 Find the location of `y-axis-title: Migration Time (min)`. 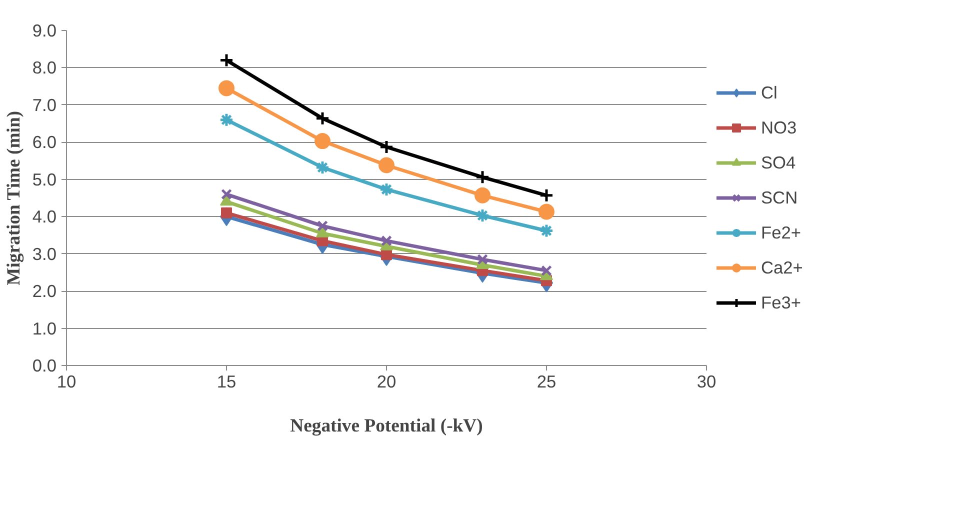

y-axis-title: Migration Time (min) is located at coordinates (13, 198).